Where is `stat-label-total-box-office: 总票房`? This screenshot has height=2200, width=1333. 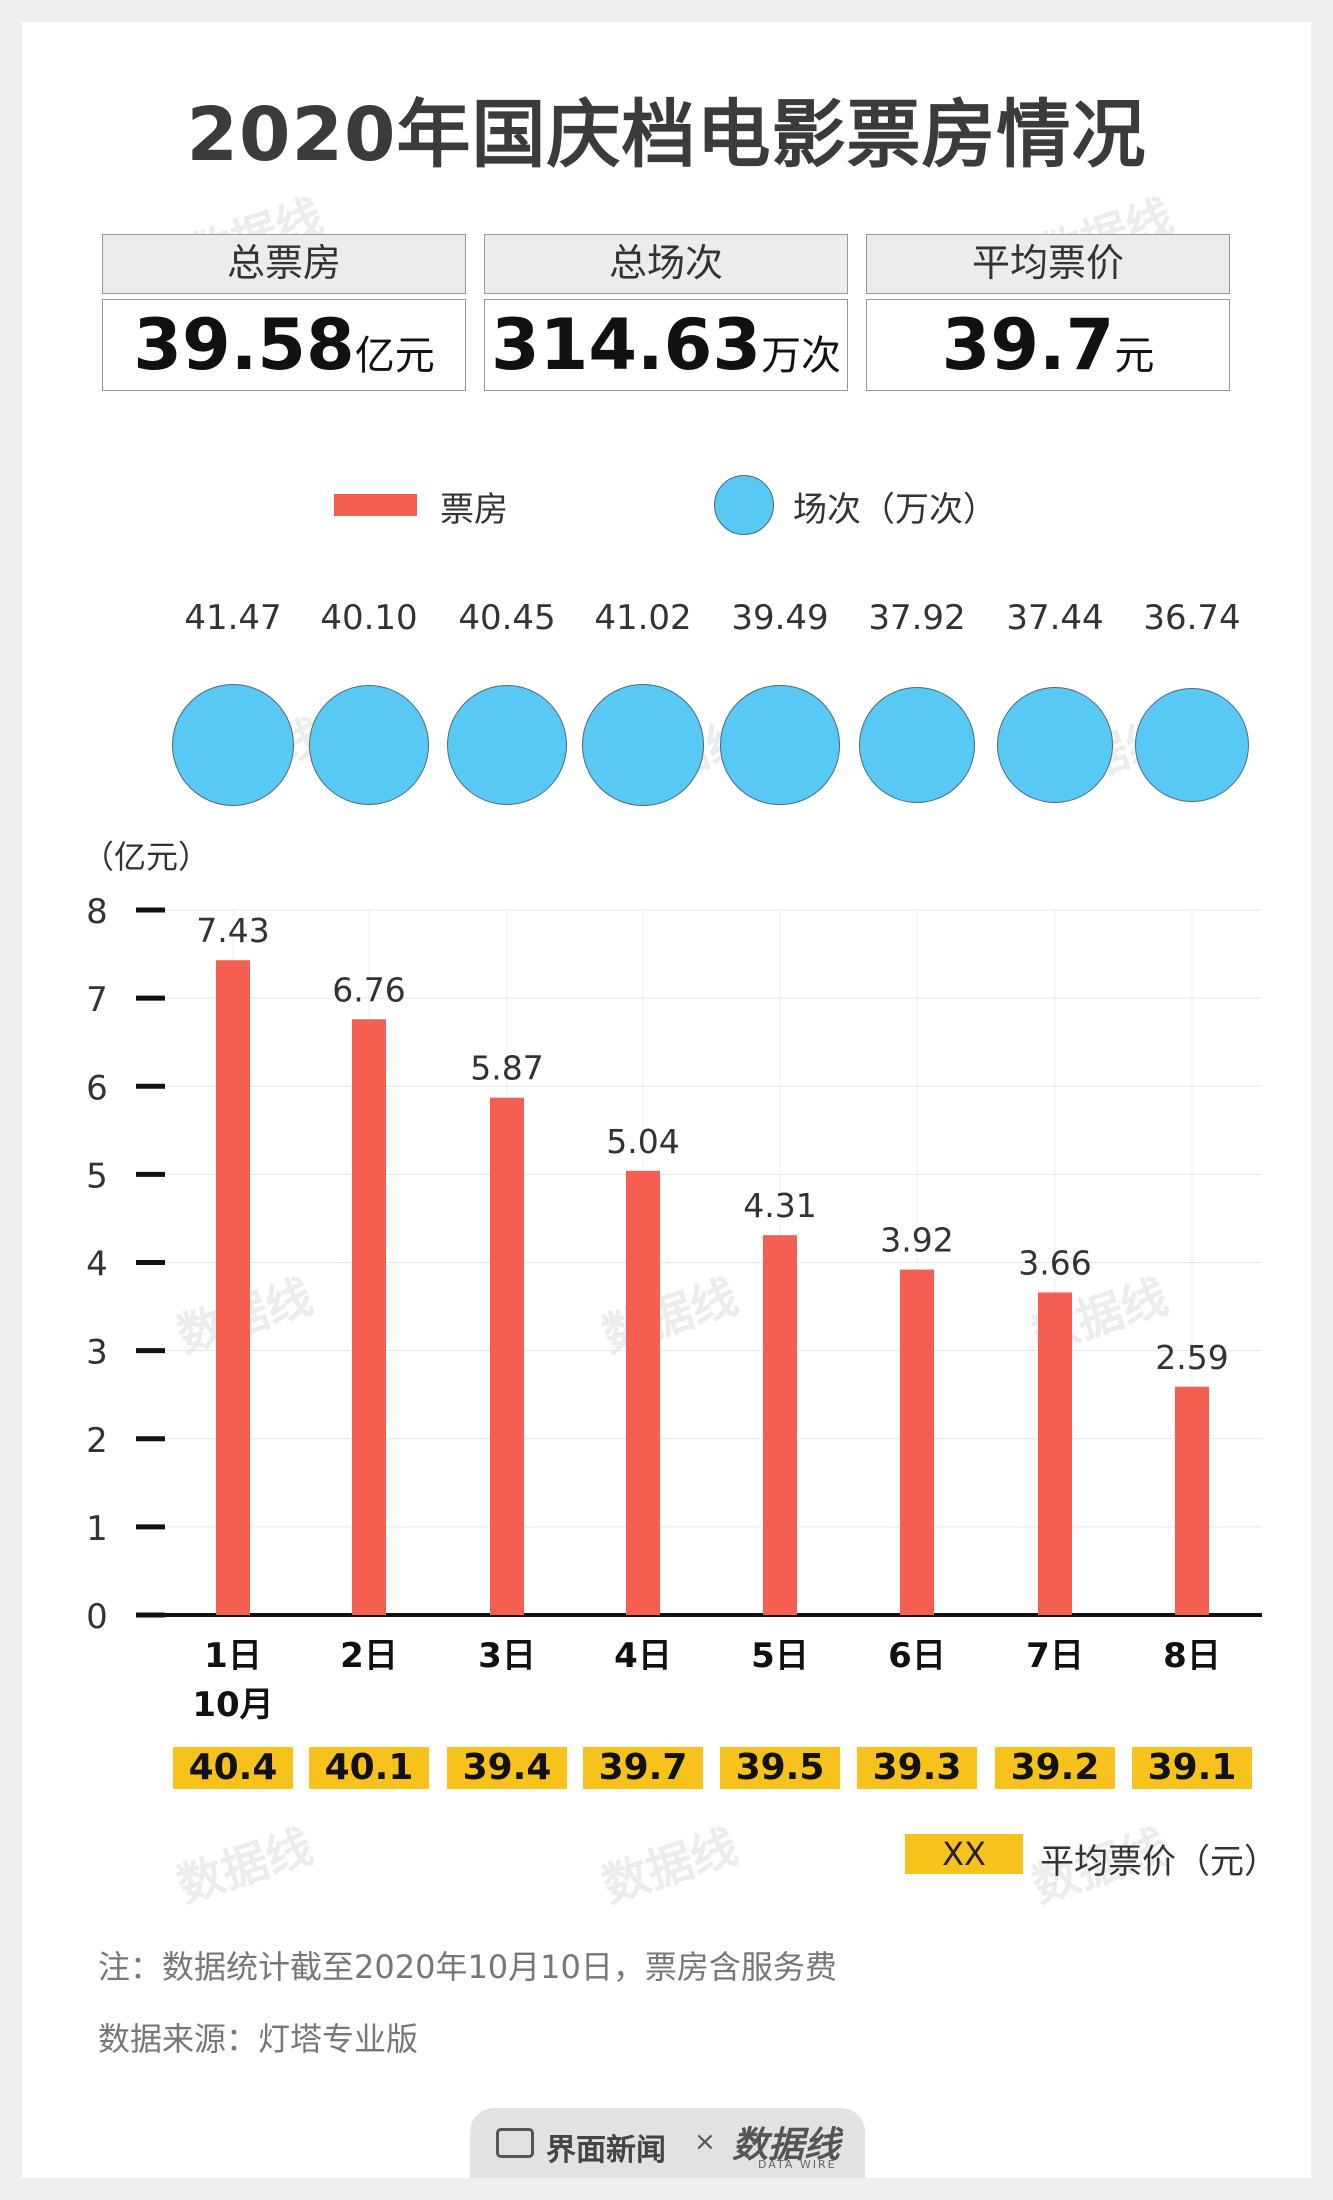
stat-label-total-box-office: 总票房 is located at coordinates (284, 264).